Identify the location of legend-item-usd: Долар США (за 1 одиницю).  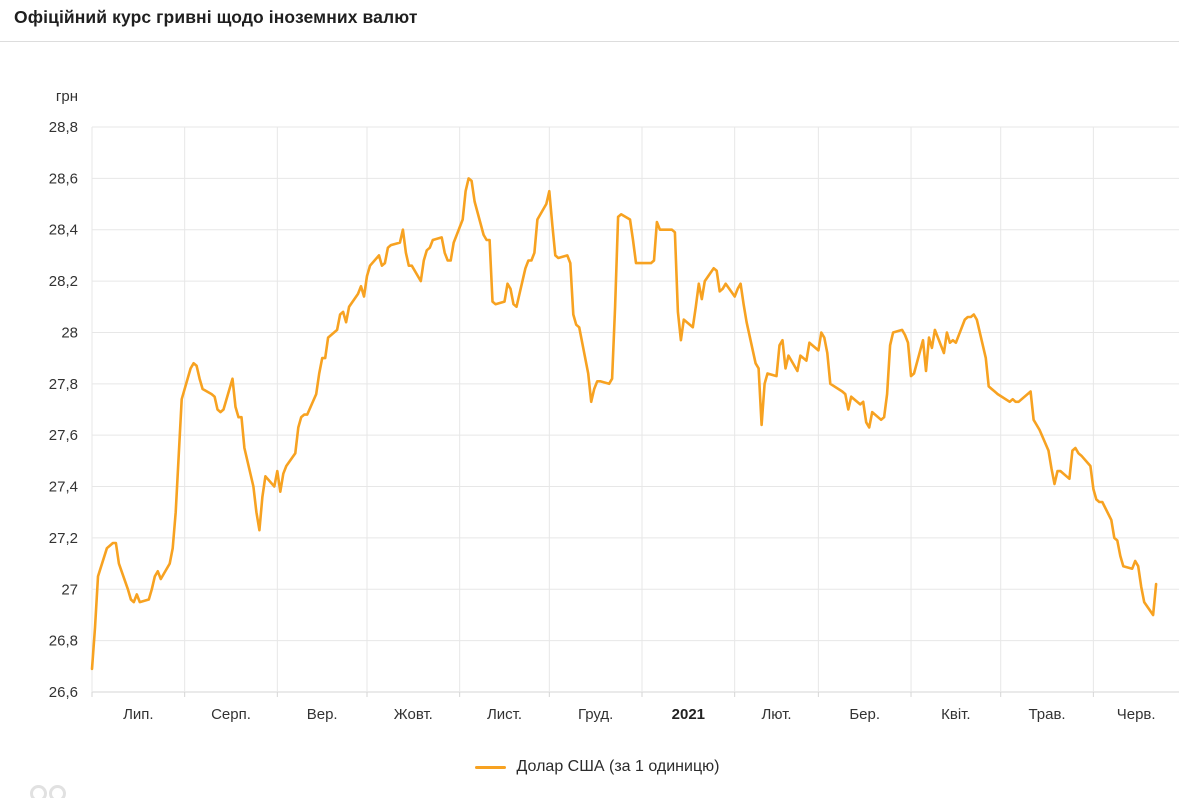
(597, 767).